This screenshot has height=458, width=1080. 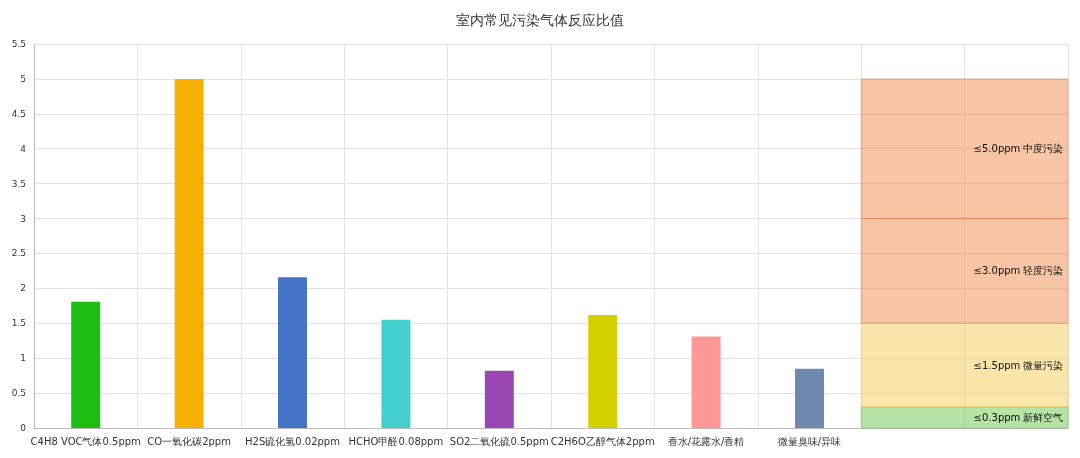 What do you see at coordinates (23, 288) in the screenshot?
I see `y-tick-label: 2` at bounding box center [23, 288].